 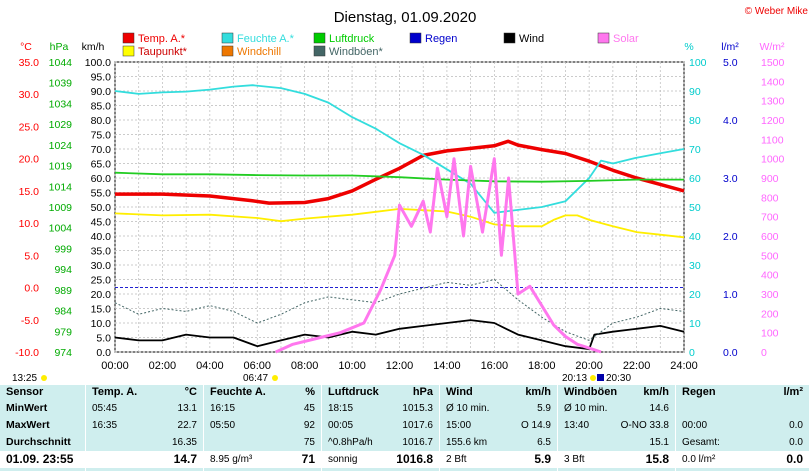 What do you see at coordinates (695, 208) in the screenshot?
I see `humidity-axis-tick: 50` at bounding box center [695, 208].